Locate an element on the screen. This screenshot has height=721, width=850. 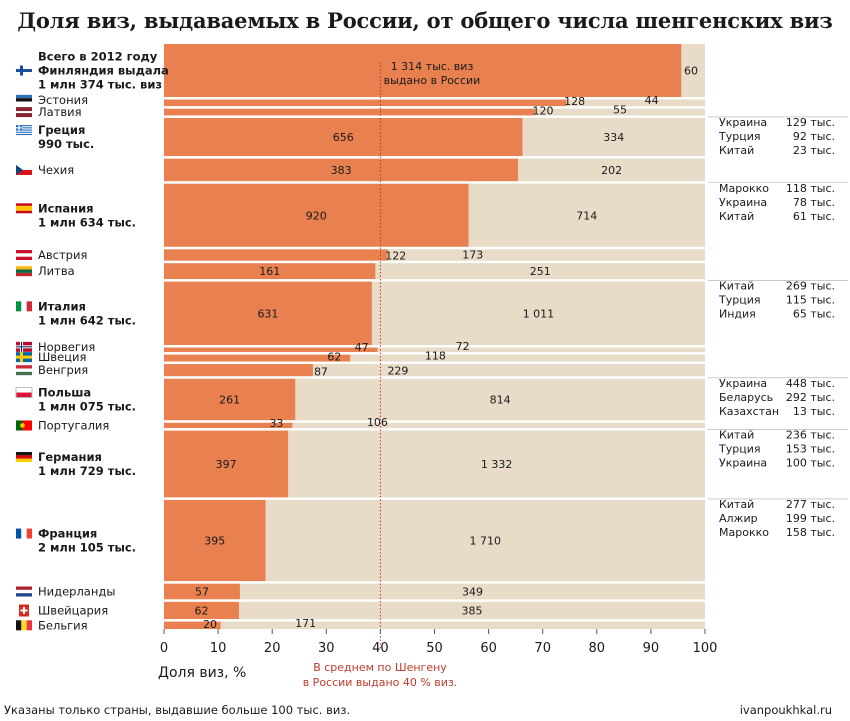
country-sublabel: Финляндия выдала is located at coordinates (103, 71).